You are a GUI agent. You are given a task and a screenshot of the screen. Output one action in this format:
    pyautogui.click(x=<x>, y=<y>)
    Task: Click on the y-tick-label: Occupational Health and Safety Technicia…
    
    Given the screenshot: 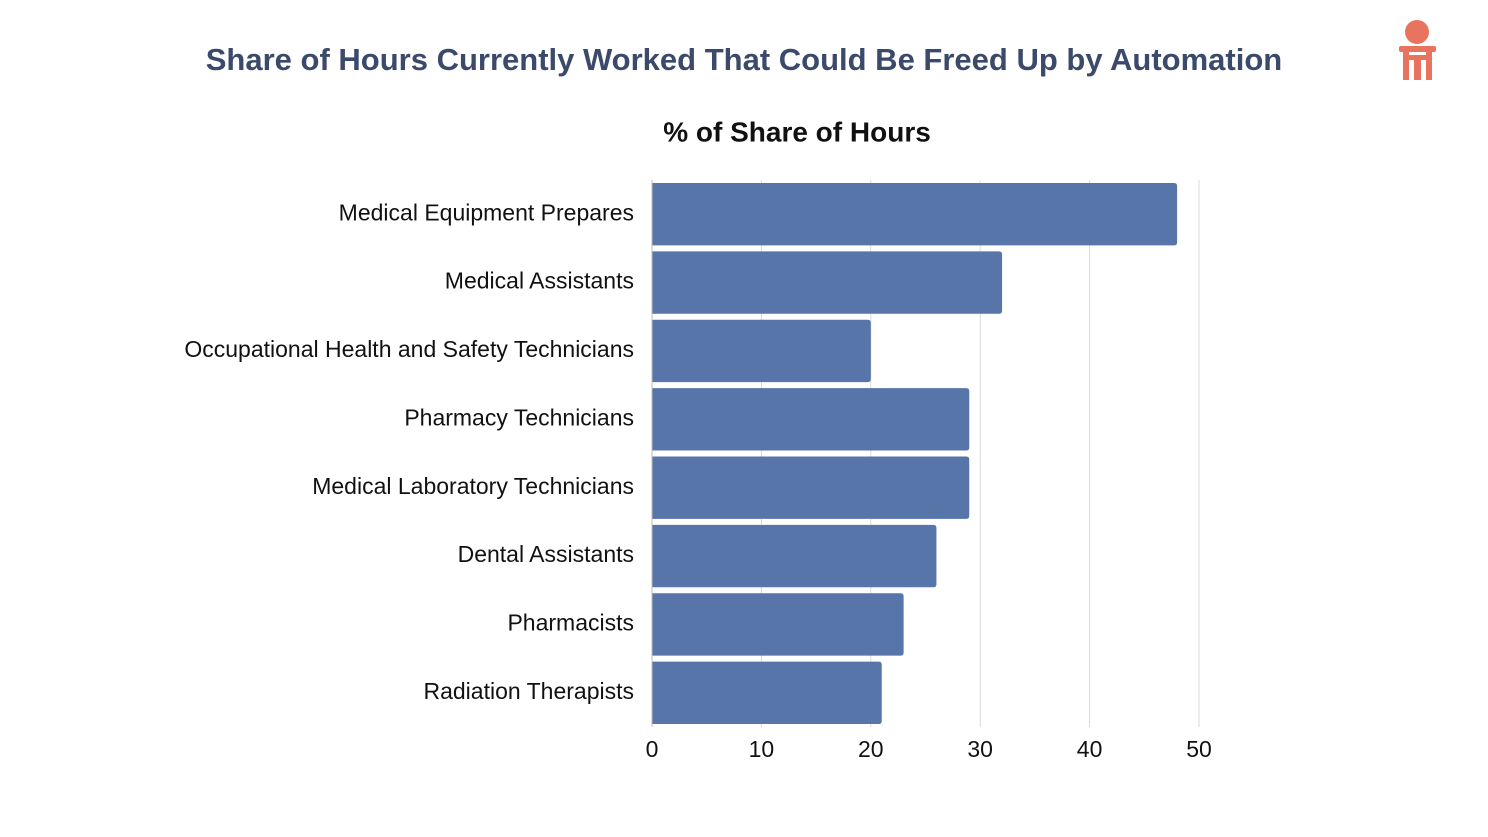 What is the action you would take?
    pyautogui.click(x=409, y=349)
    